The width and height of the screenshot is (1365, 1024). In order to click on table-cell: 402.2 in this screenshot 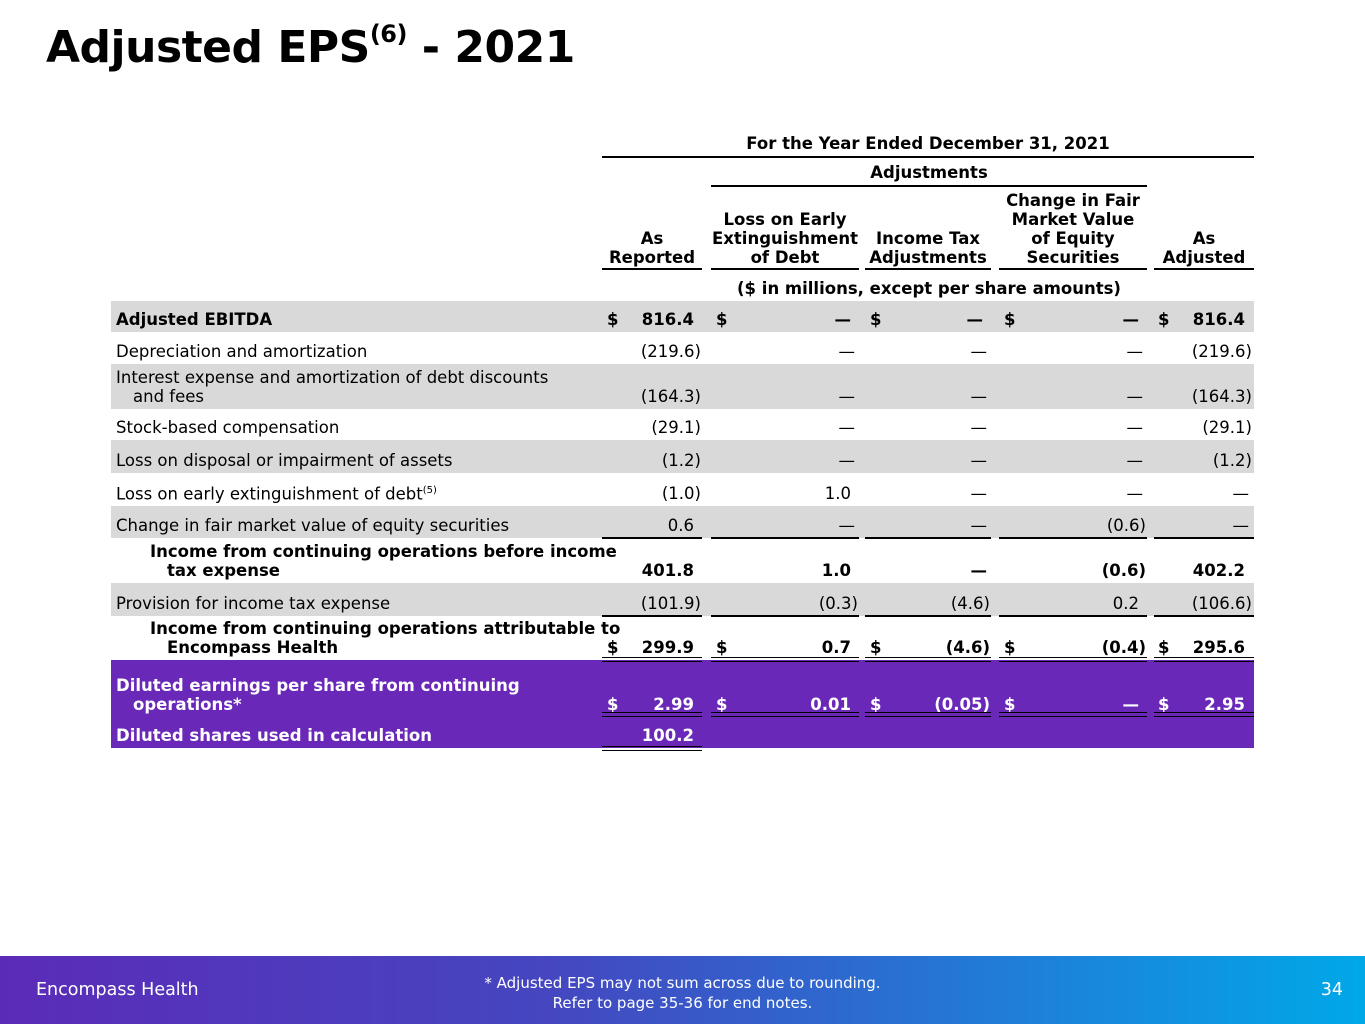, I will do `click(1218, 570)`.